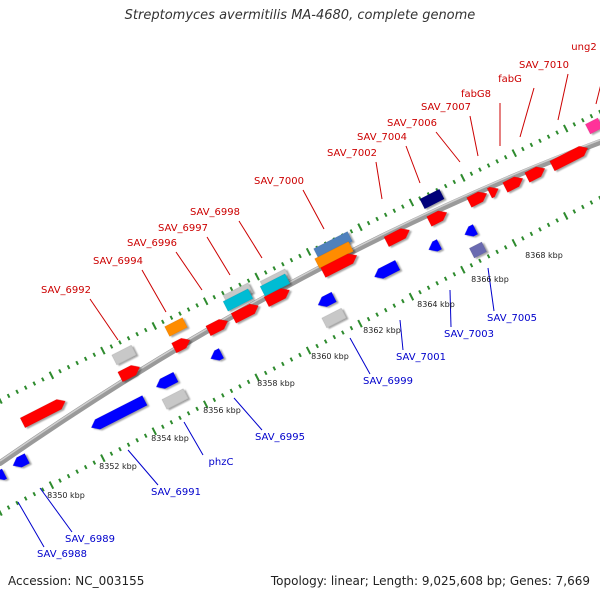 This screenshot has width=600, height=600. What do you see at coordinates (170, 438) in the screenshot?
I see `scale-label: 8354 kbp` at bounding box center [170, 438].